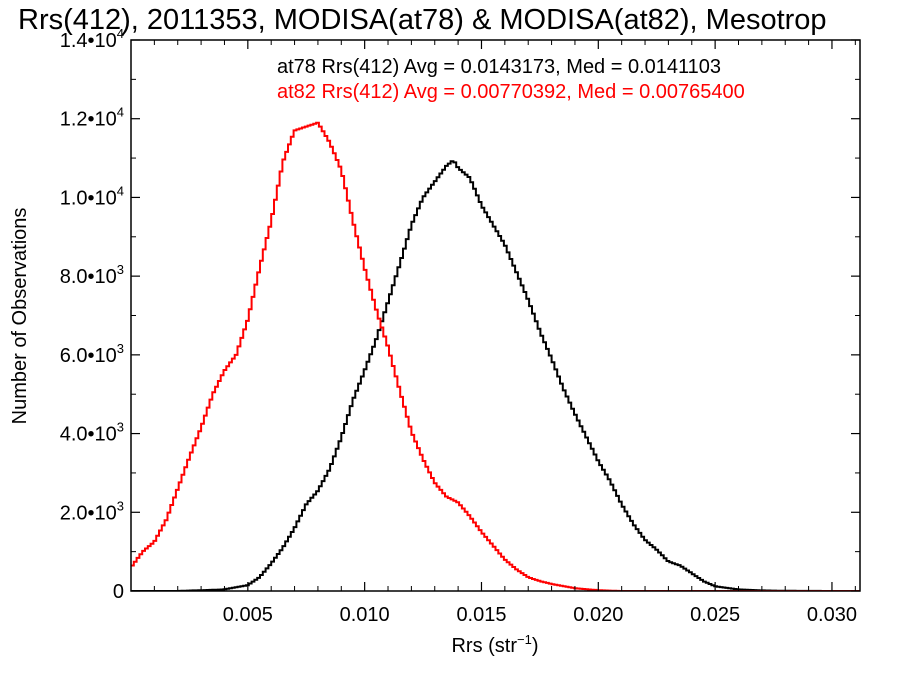  What do you see at coordinates (598, 615) in the screenshot?
I see `x-tick-label: 0.020` at bounding box center [598, 615].